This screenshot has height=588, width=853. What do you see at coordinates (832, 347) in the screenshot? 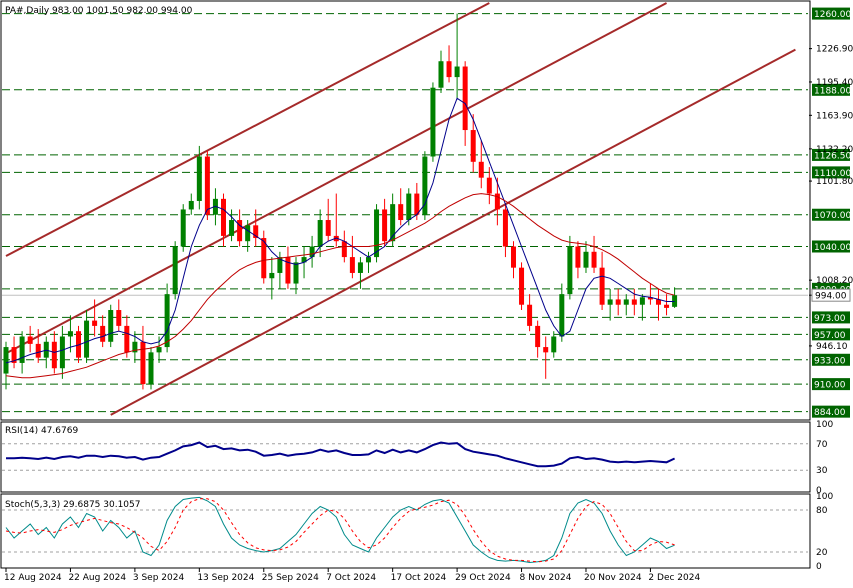
I see `price-tick-label: 946.10` at bounding box center [832, 347].